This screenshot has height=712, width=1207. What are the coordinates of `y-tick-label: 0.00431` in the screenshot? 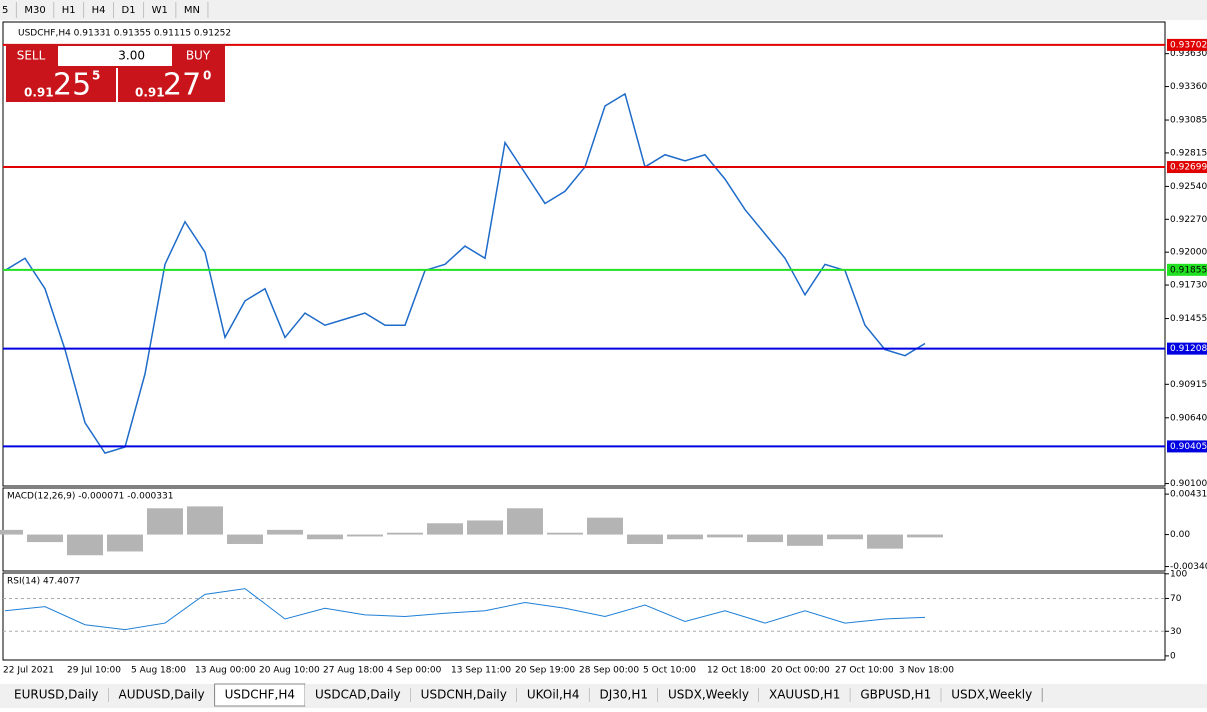 It's located at (1188, 495).